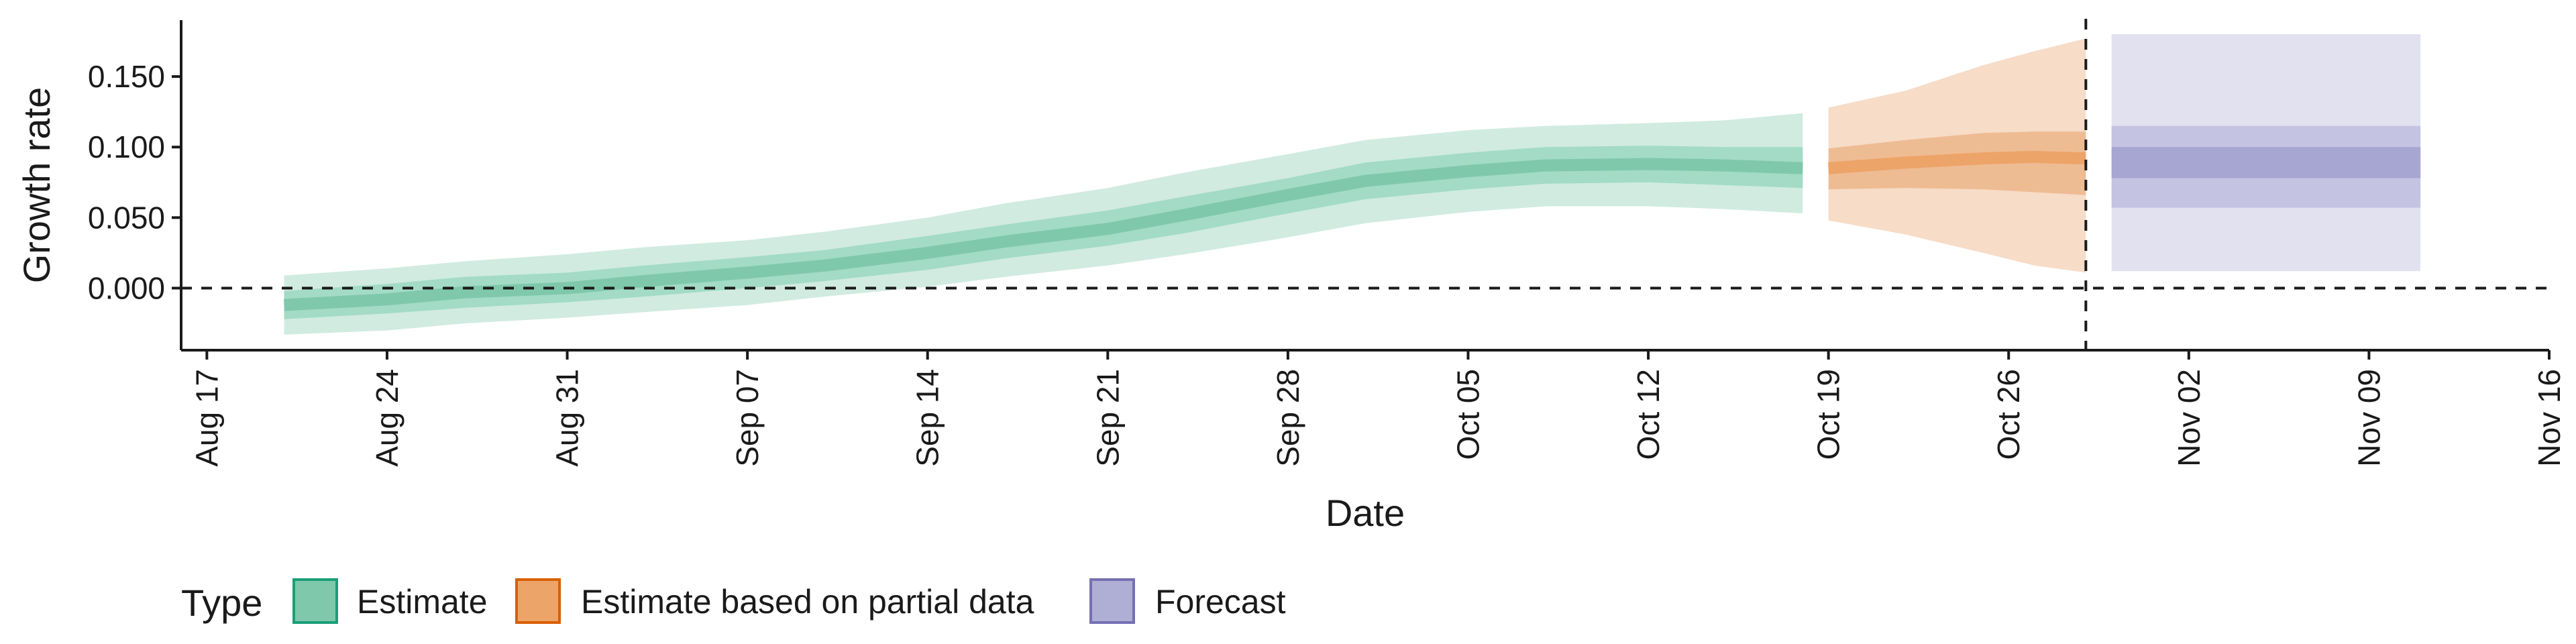  I want to click on y-tick-label: 0.150, so click(126, 76).